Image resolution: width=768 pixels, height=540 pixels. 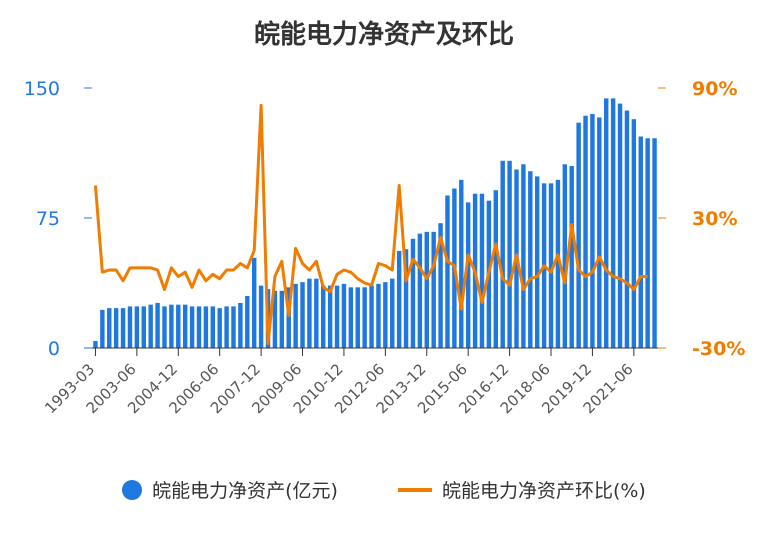 What do you see at coordinates (714, 89) in the screenshot?
I see `y-right-tick-label: 90%` at bounding box center [714, 89].